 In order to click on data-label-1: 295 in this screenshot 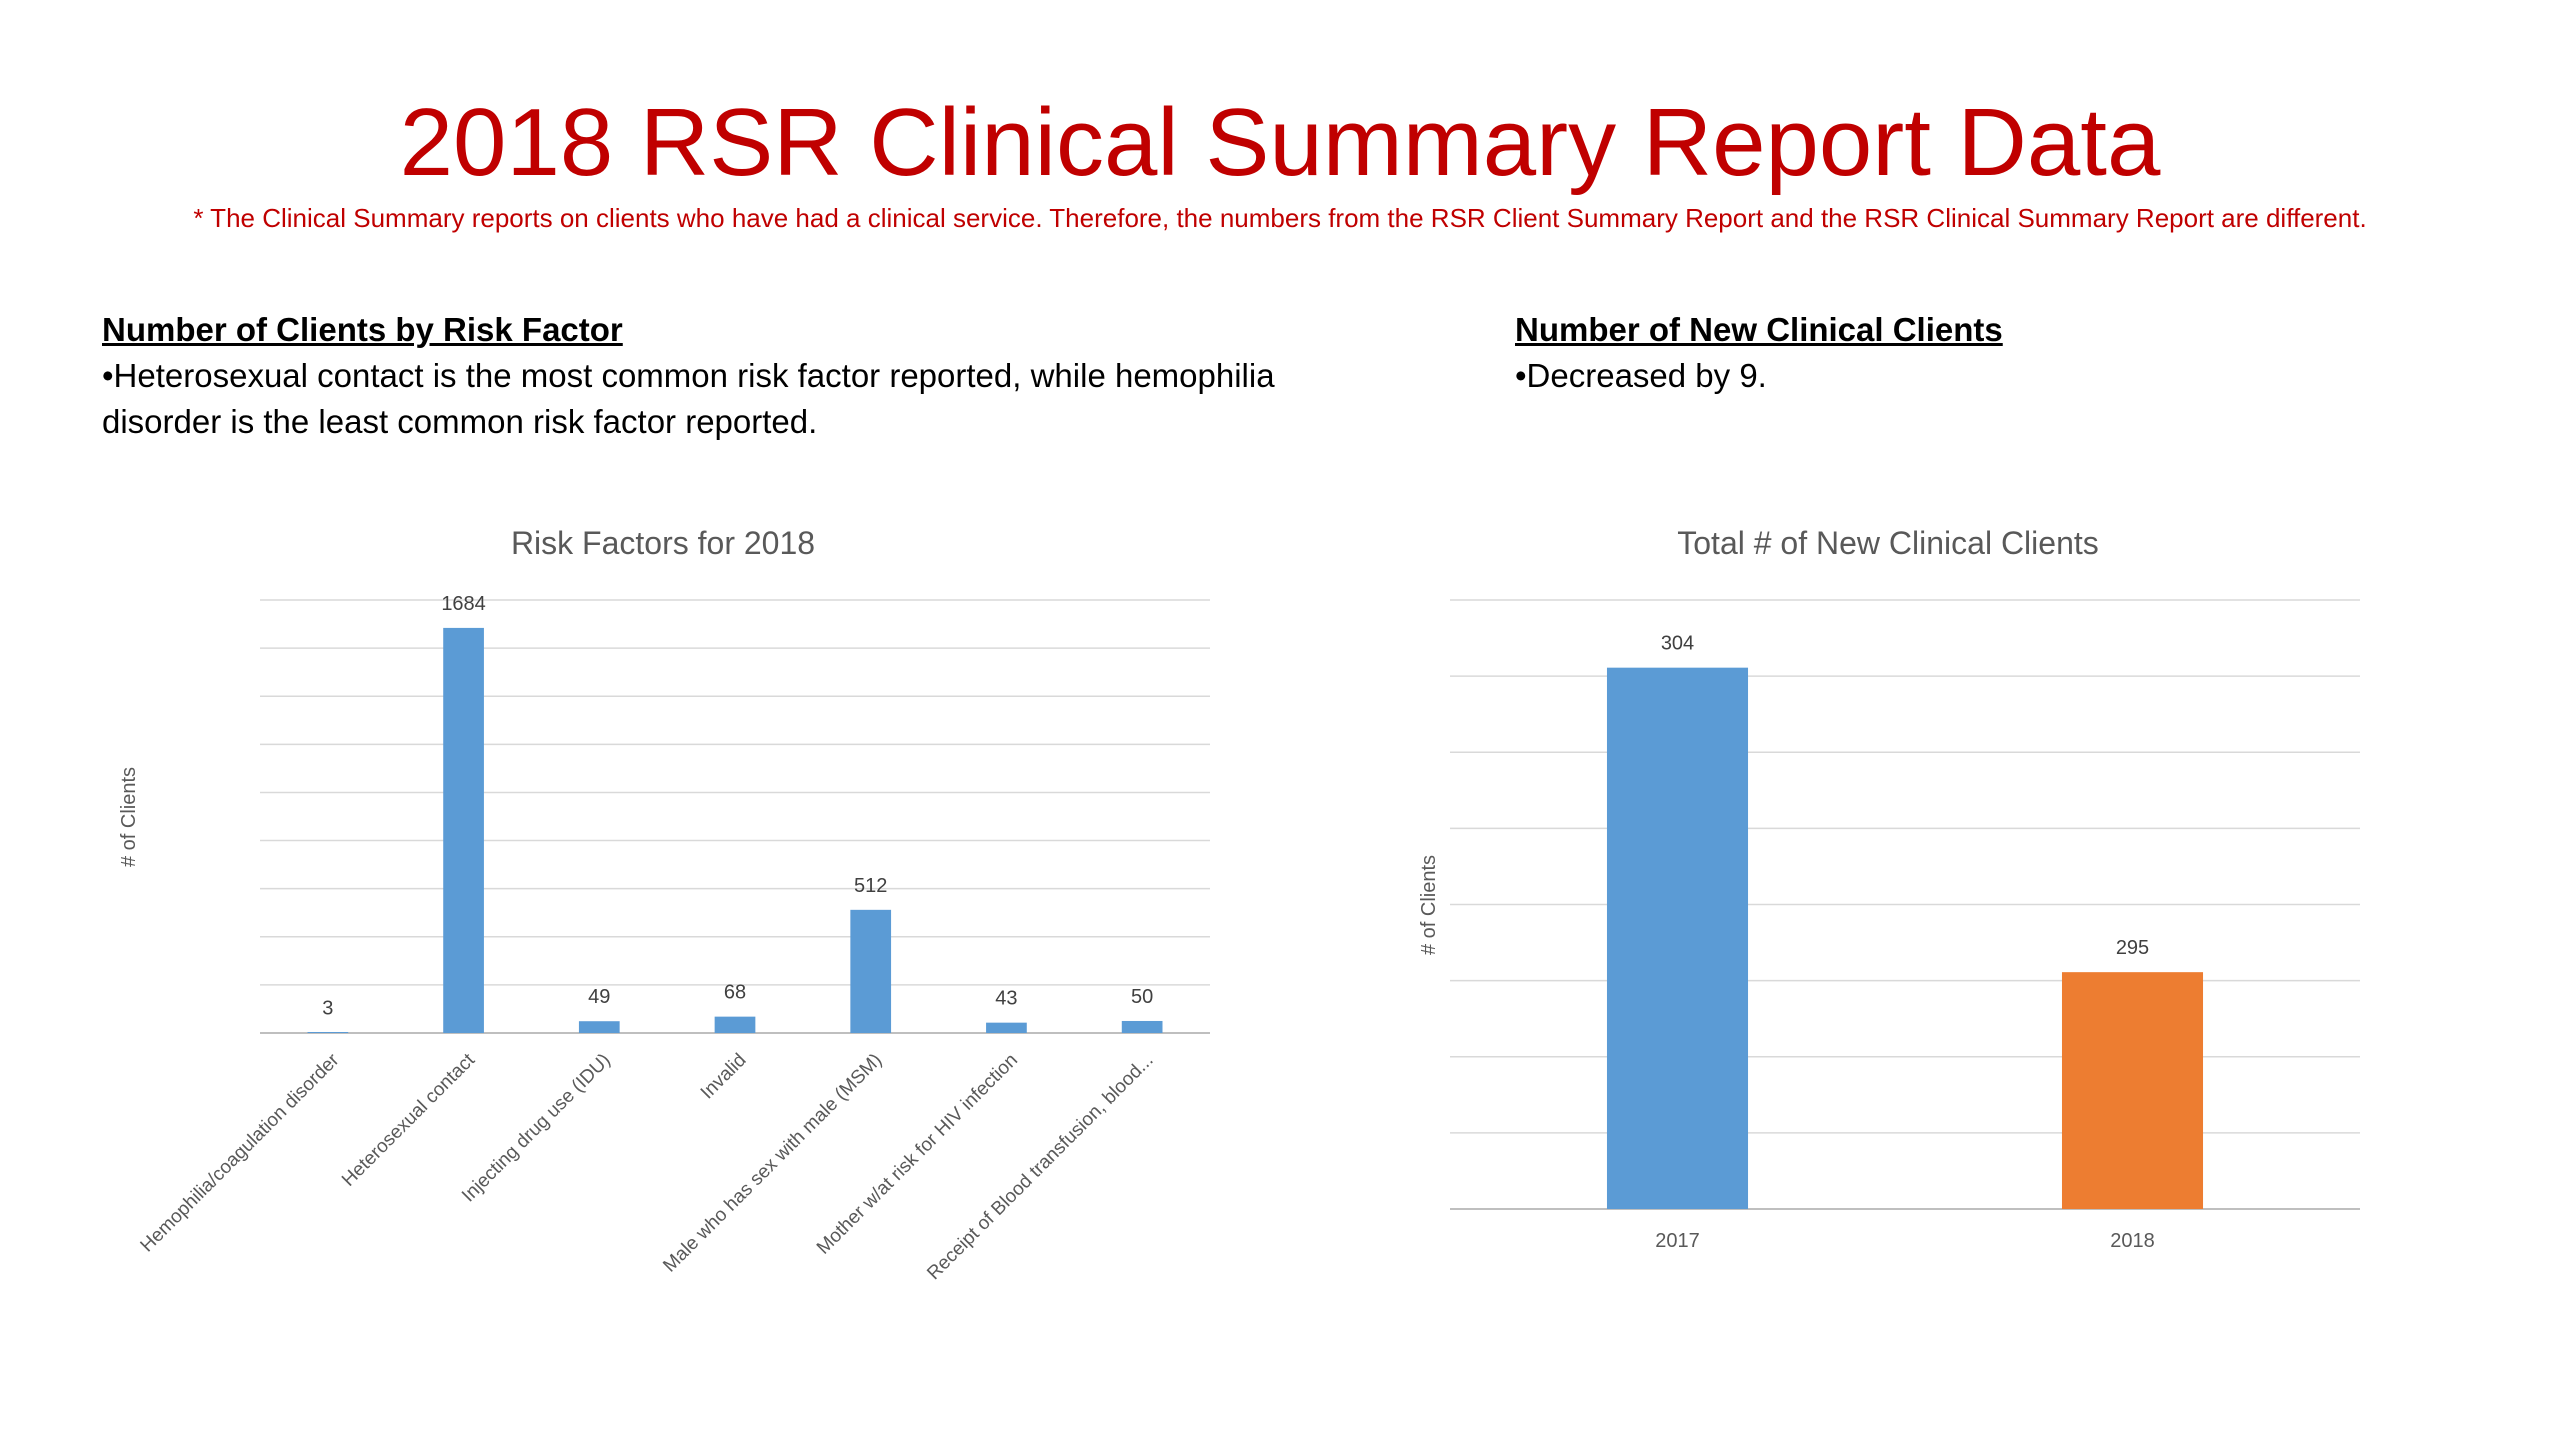, I will do `click(2132, 948)`.